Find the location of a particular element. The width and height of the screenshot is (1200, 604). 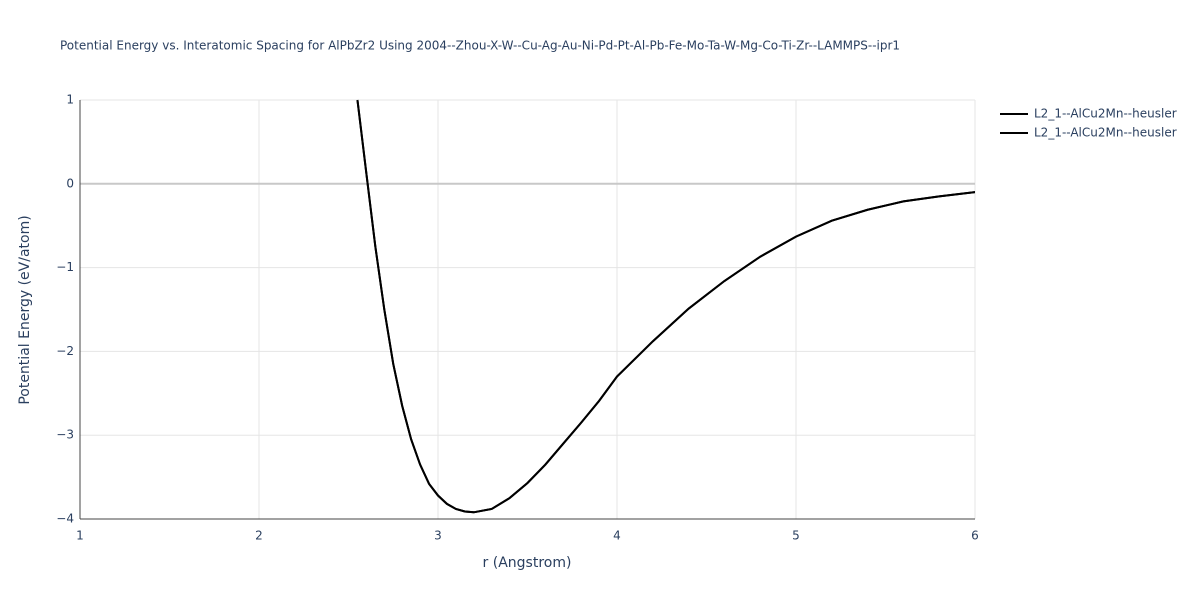

x-axis-label: r (Angstrom) is located at coordinates (527, 563).